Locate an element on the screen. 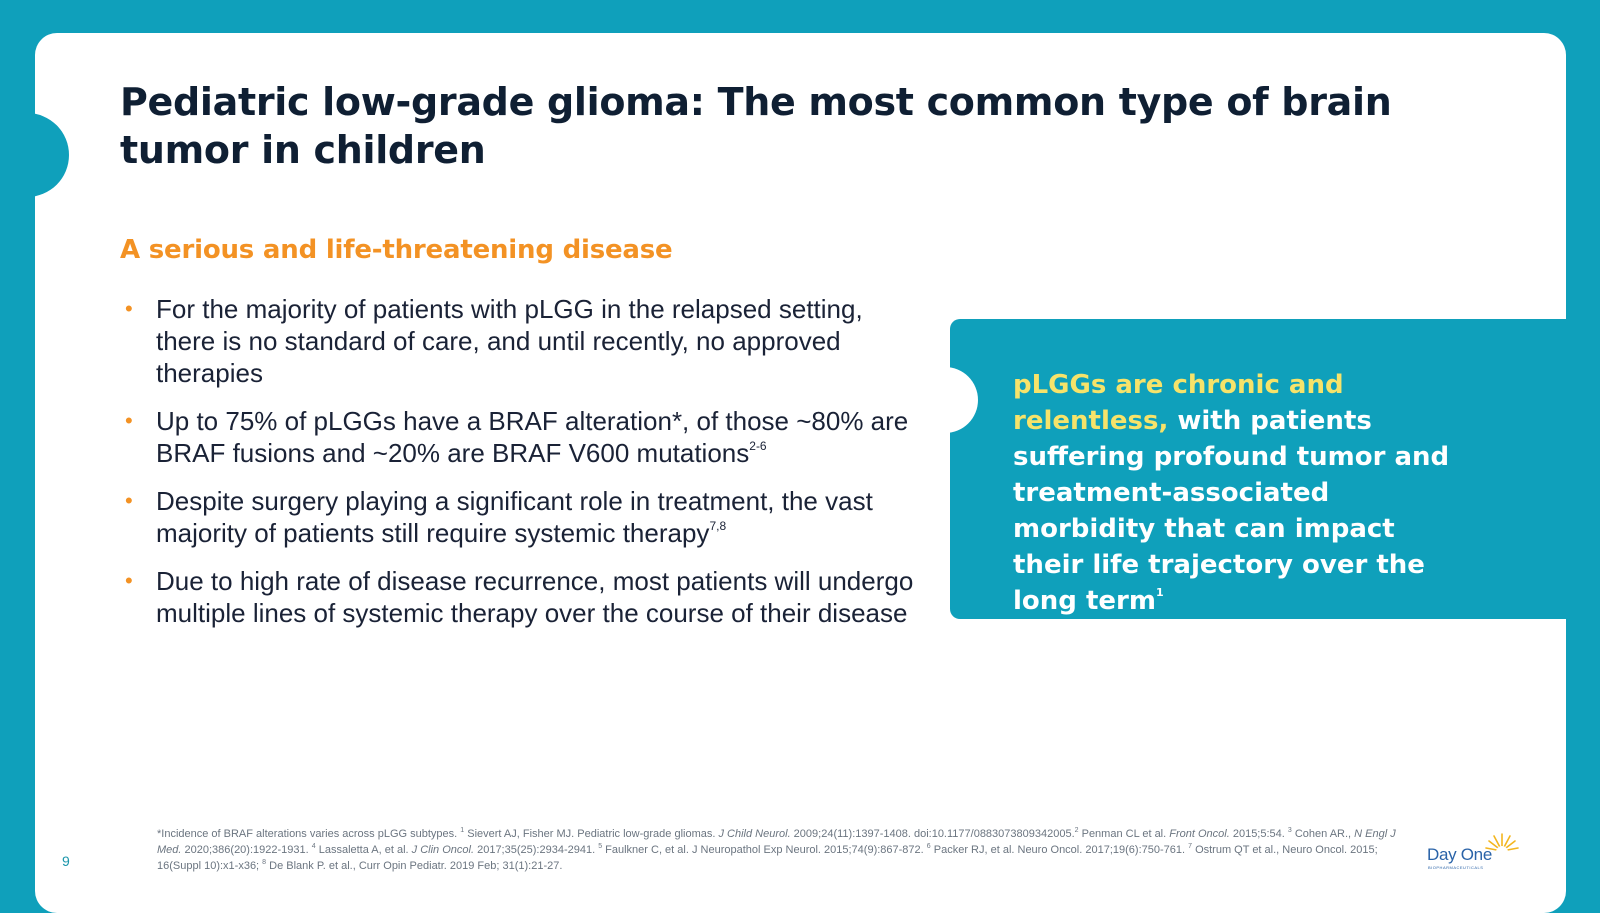 This screenshot has height=913, width=1600. left-notch-decoration is located at coordinates (52, 155).